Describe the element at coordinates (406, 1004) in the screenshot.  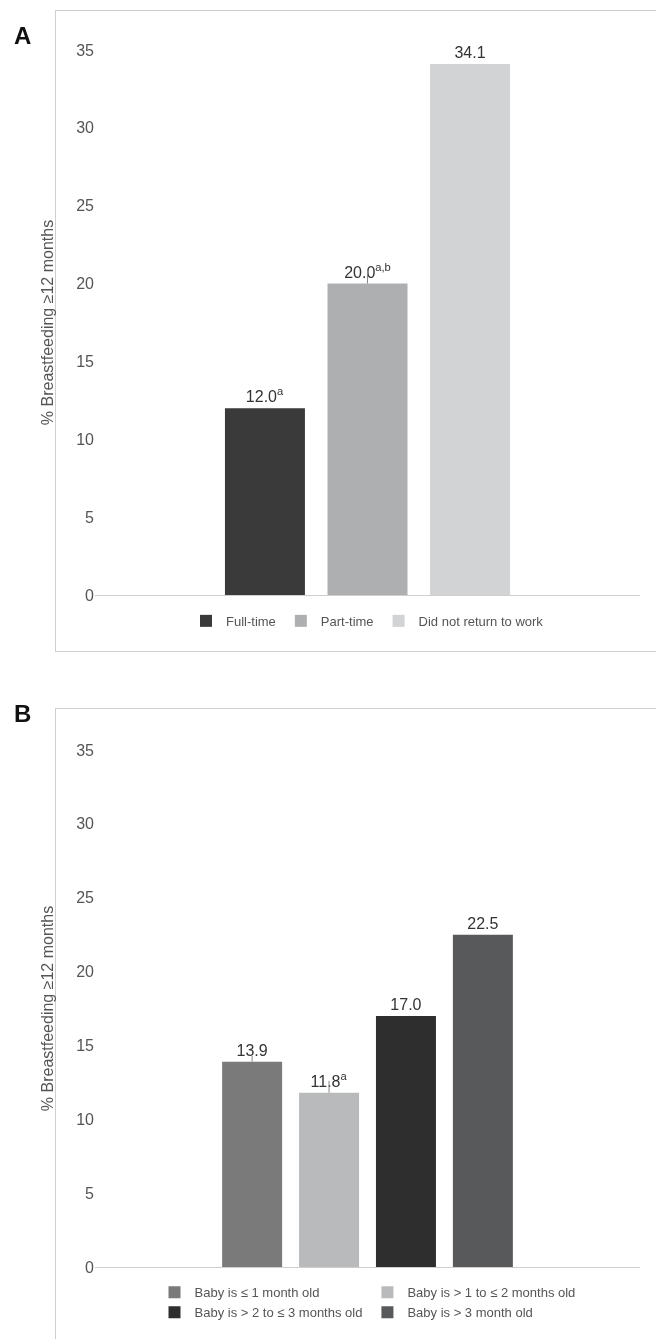
I see `data-label: 17.0` at that location.